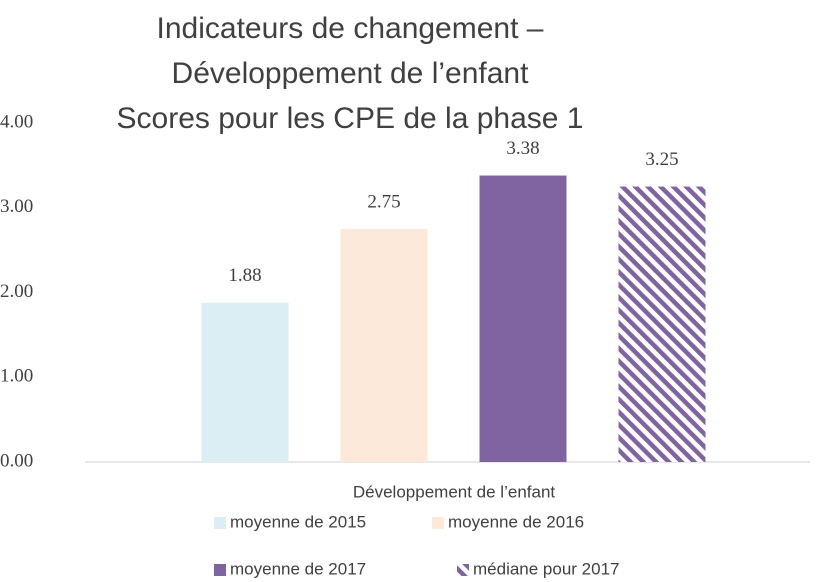  Describe the element at coordinates (383, 201) in the screenshot. I see `data-label: 2.75` at that location.